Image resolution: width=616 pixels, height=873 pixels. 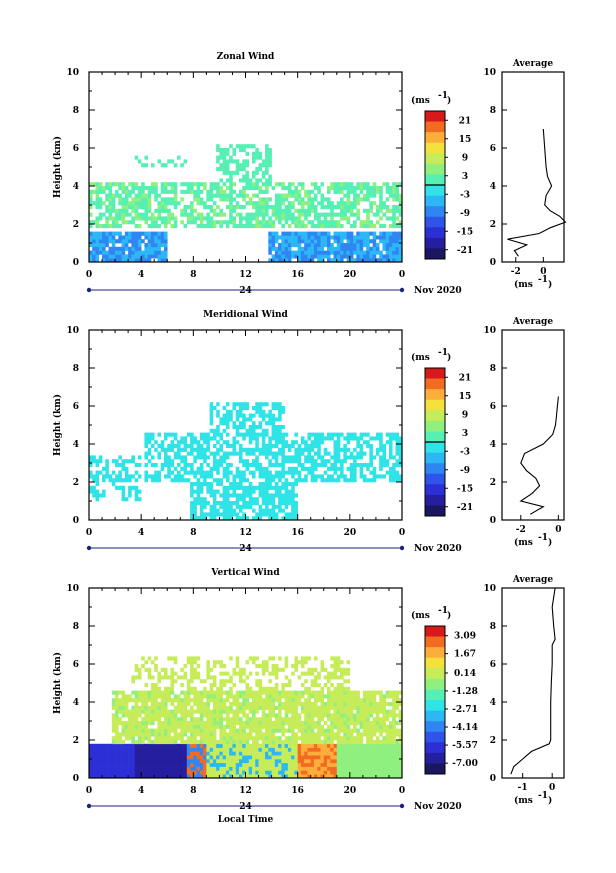 What do you see at coordinates (465, 471) in the screenshot?
I see `colorbar-tick-label: -9` at bounding box center [465, 471].